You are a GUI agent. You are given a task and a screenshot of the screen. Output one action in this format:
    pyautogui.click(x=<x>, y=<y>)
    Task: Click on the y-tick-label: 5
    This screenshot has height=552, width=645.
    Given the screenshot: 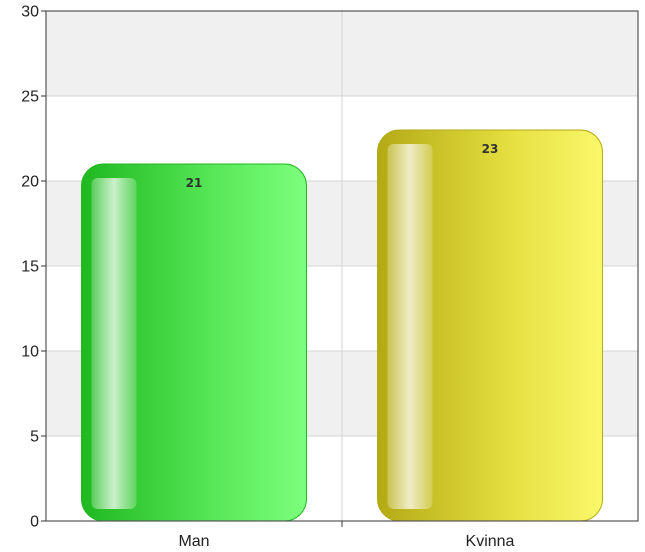 What is the action you would take?
    pyautogui.click(x=34, y=437)
    